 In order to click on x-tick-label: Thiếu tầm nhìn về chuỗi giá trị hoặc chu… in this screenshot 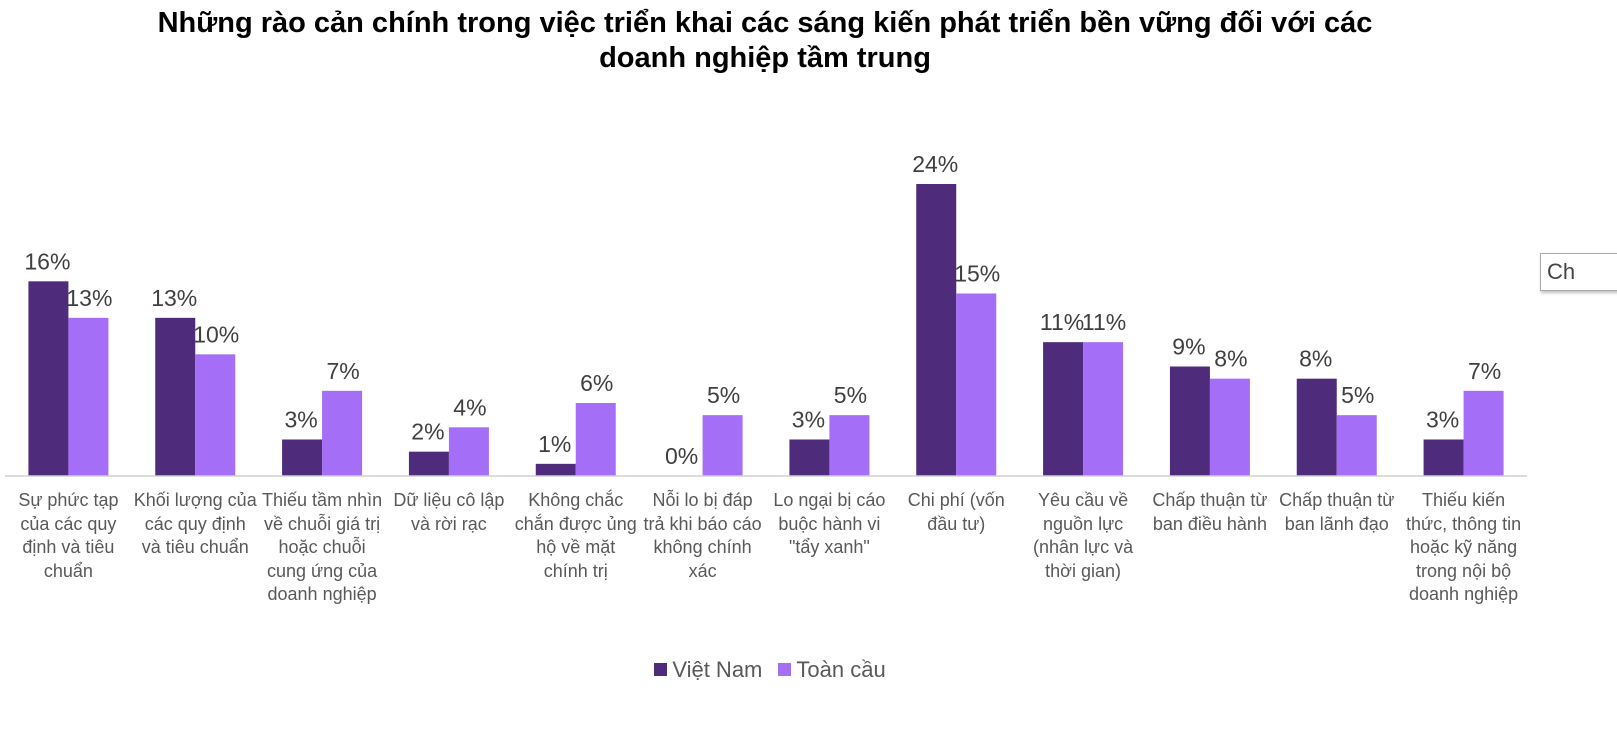, I will do `click(322, 547)`.